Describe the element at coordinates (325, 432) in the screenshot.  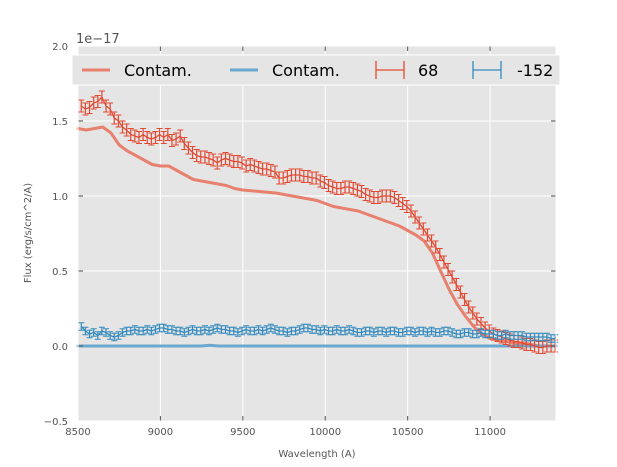
I see `x-tick-label: 10000` at that location.